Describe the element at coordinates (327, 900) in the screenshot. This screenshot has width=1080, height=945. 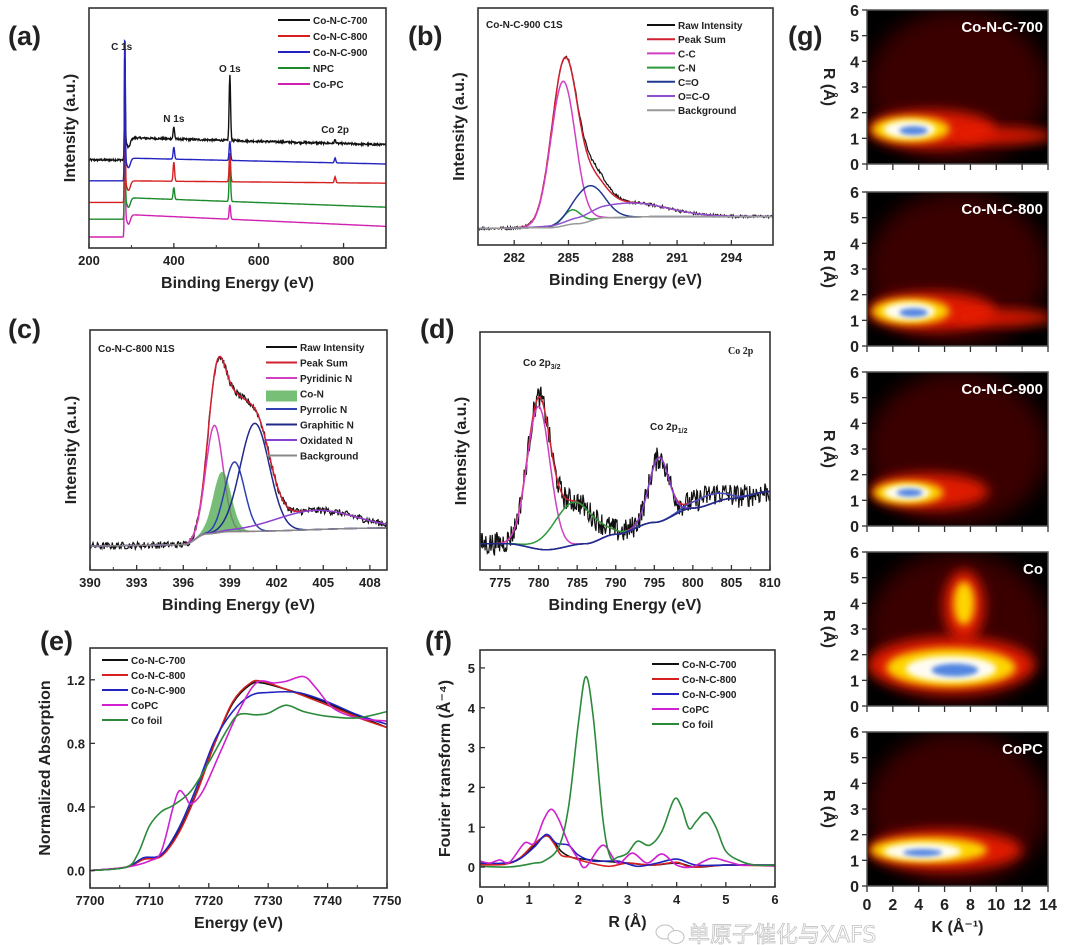
I see `x-tick-label: 7740` at that location.